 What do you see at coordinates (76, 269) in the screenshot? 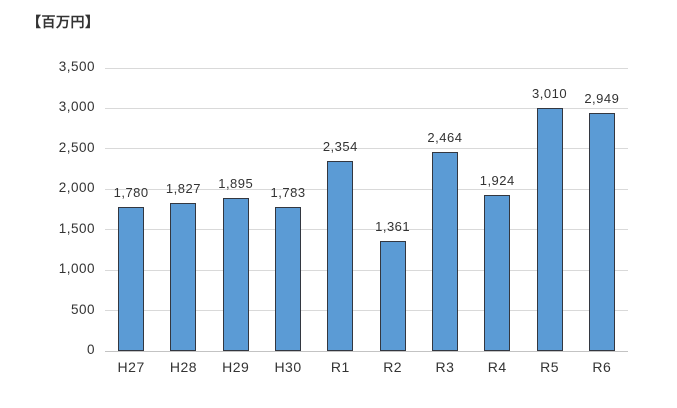
I see `y-tick-label: 1,000` at bounding box center [76, 269].